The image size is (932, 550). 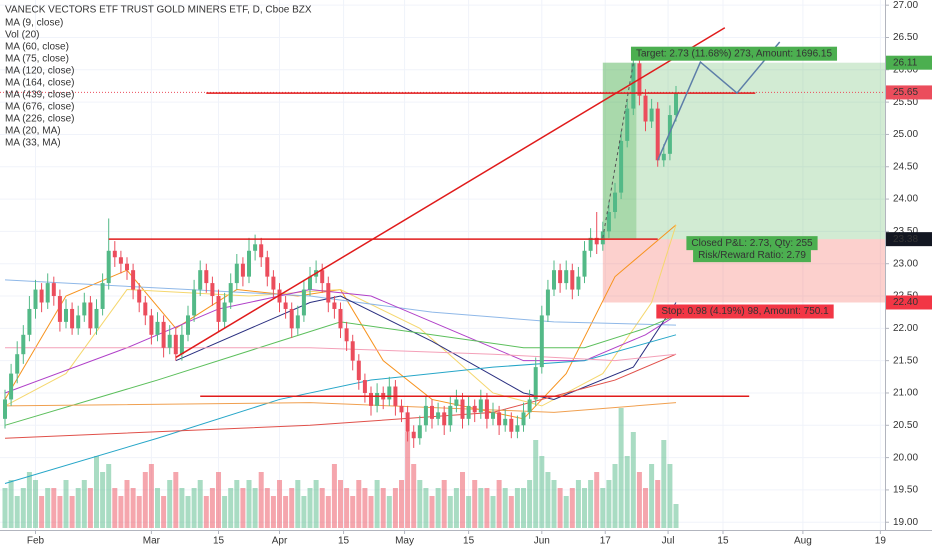 I want to click on indicator-label: MA (33, MA), so click(x=33, y=143).